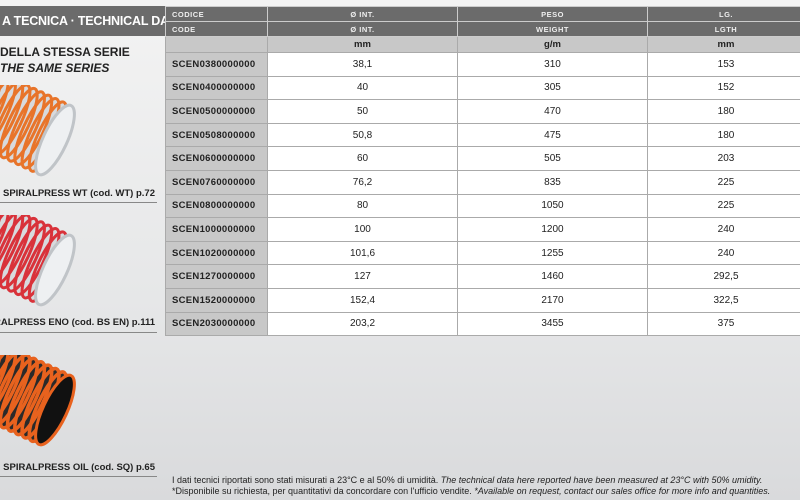 The image size is (800, 500). What do you see at coordinates (362, 229) in the screenshot?
I see `value-cell: 100` at bounding box center [362, 229].